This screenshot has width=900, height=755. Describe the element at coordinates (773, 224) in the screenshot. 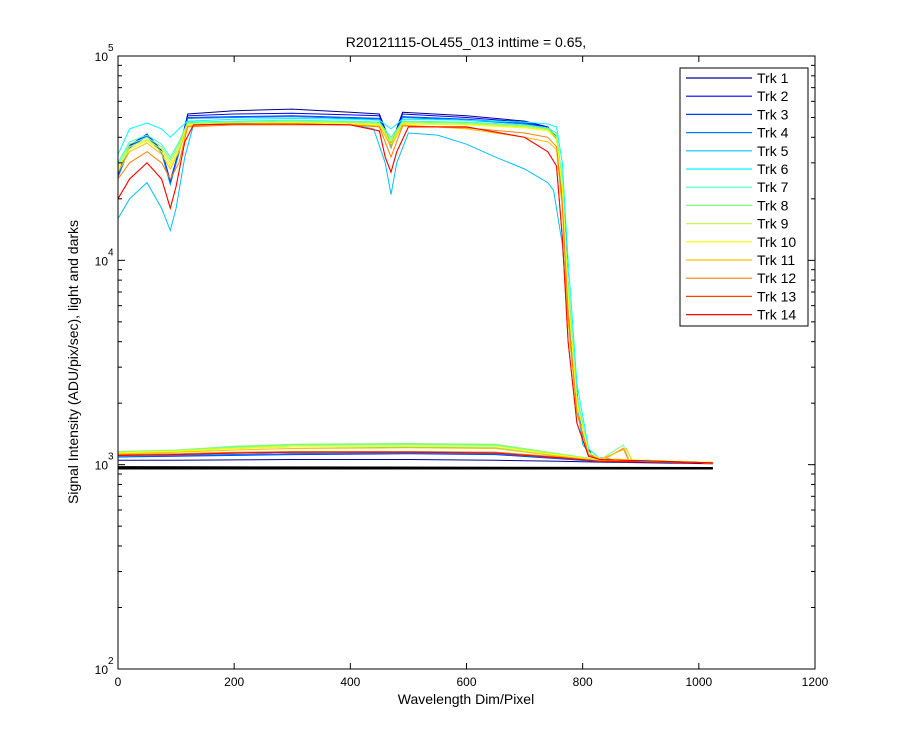

I see `legend-label: Trk 9` at that location.